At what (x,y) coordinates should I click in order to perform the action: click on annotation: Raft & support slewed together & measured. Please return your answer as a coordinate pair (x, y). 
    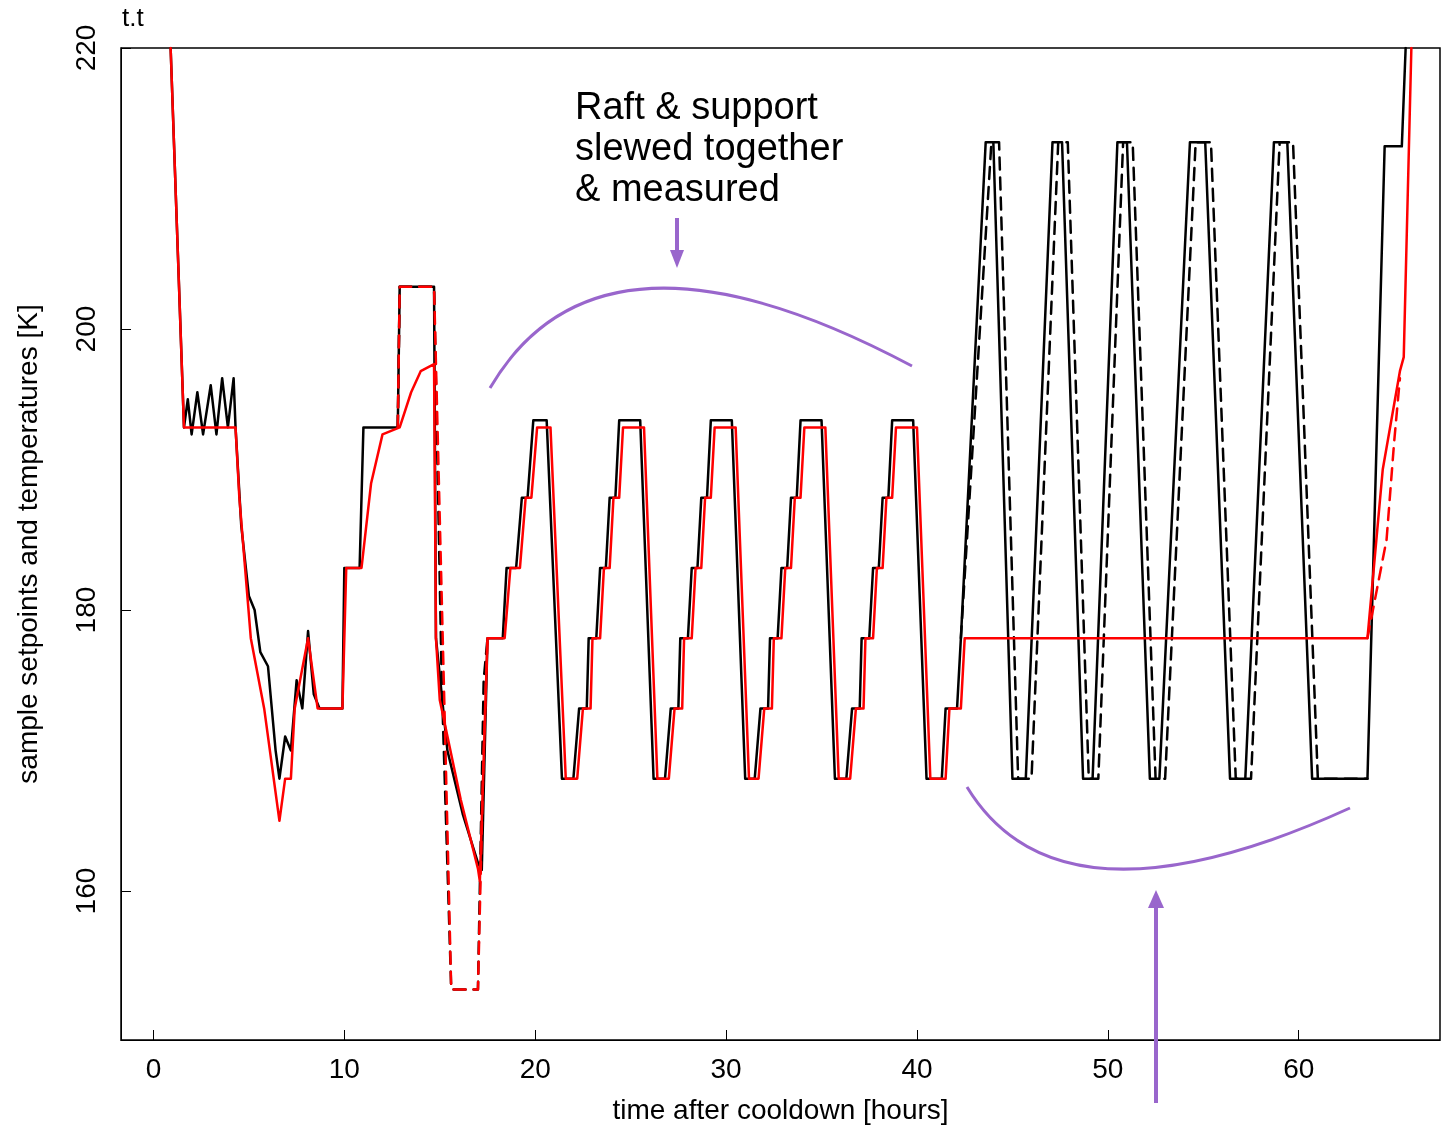
    Looking at the image, I should click on (709, 147).